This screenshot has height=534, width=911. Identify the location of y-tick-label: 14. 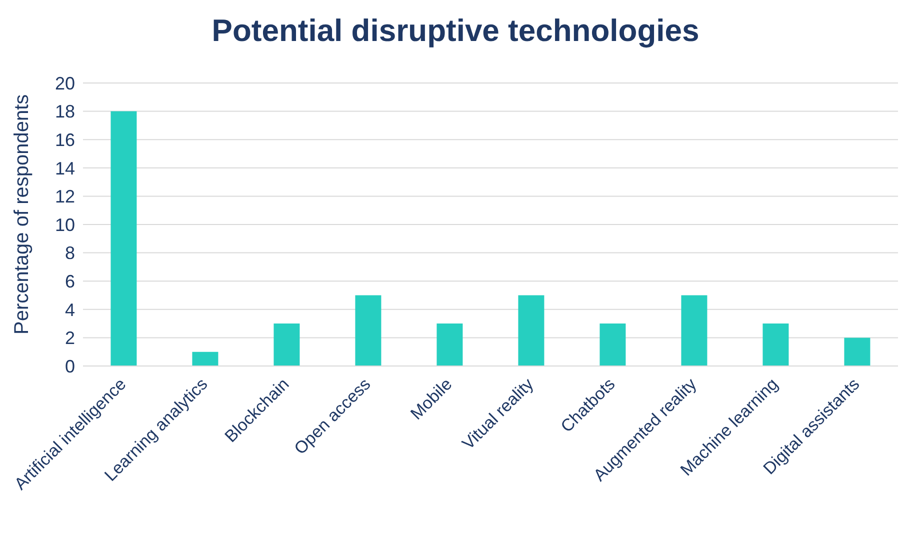
(64, 168).